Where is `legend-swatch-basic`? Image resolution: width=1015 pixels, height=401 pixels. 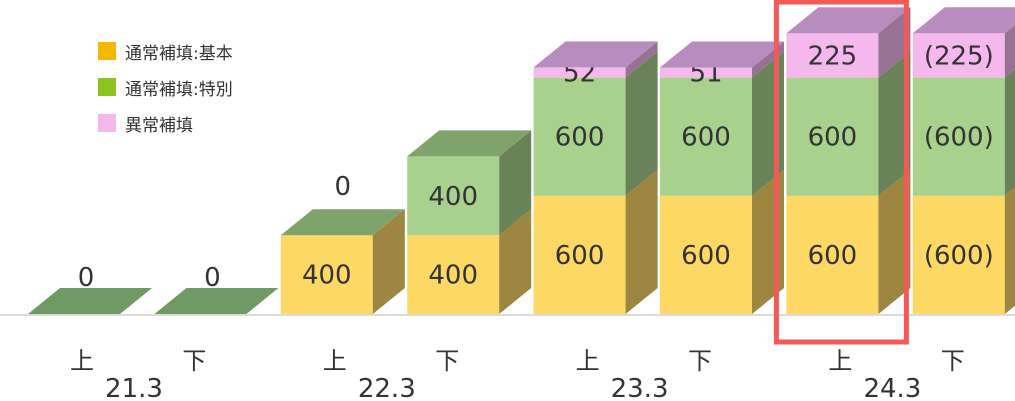
legend-swatch-basic is located at coordinates (107, 51).